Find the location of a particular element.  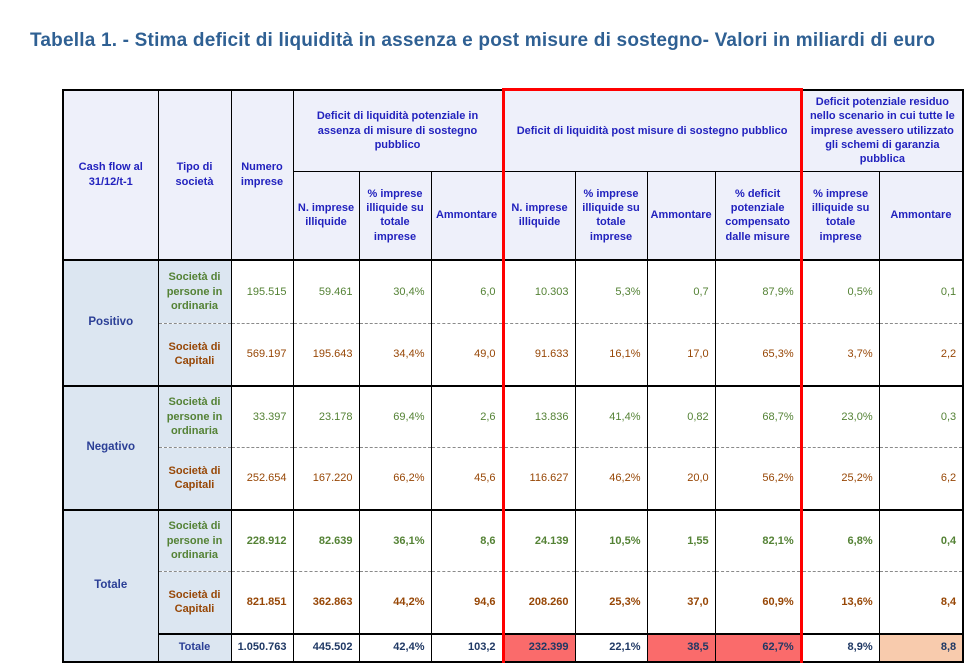

value-cell: 30,4% is located at coordinates (395, 291).